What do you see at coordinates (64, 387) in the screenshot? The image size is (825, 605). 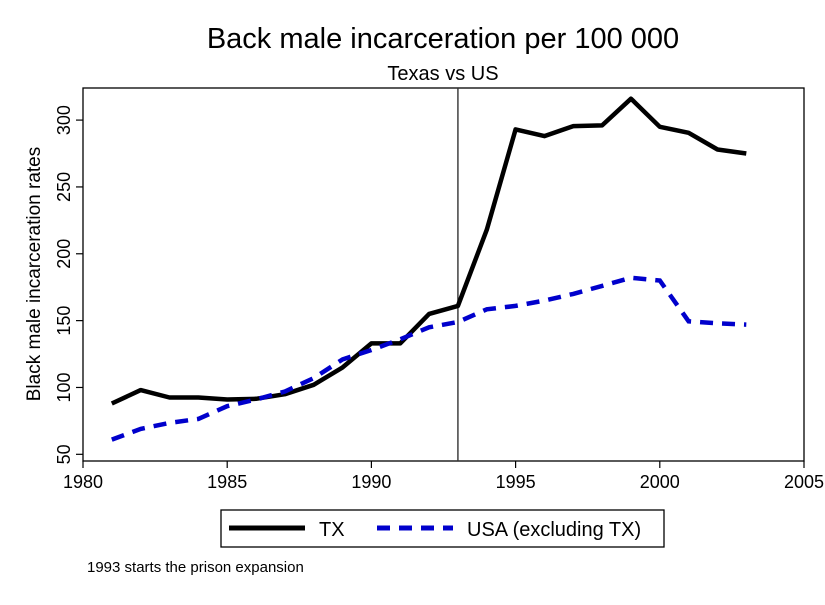 I see `y-tick-label: 100` at bounding box center [64, 387].